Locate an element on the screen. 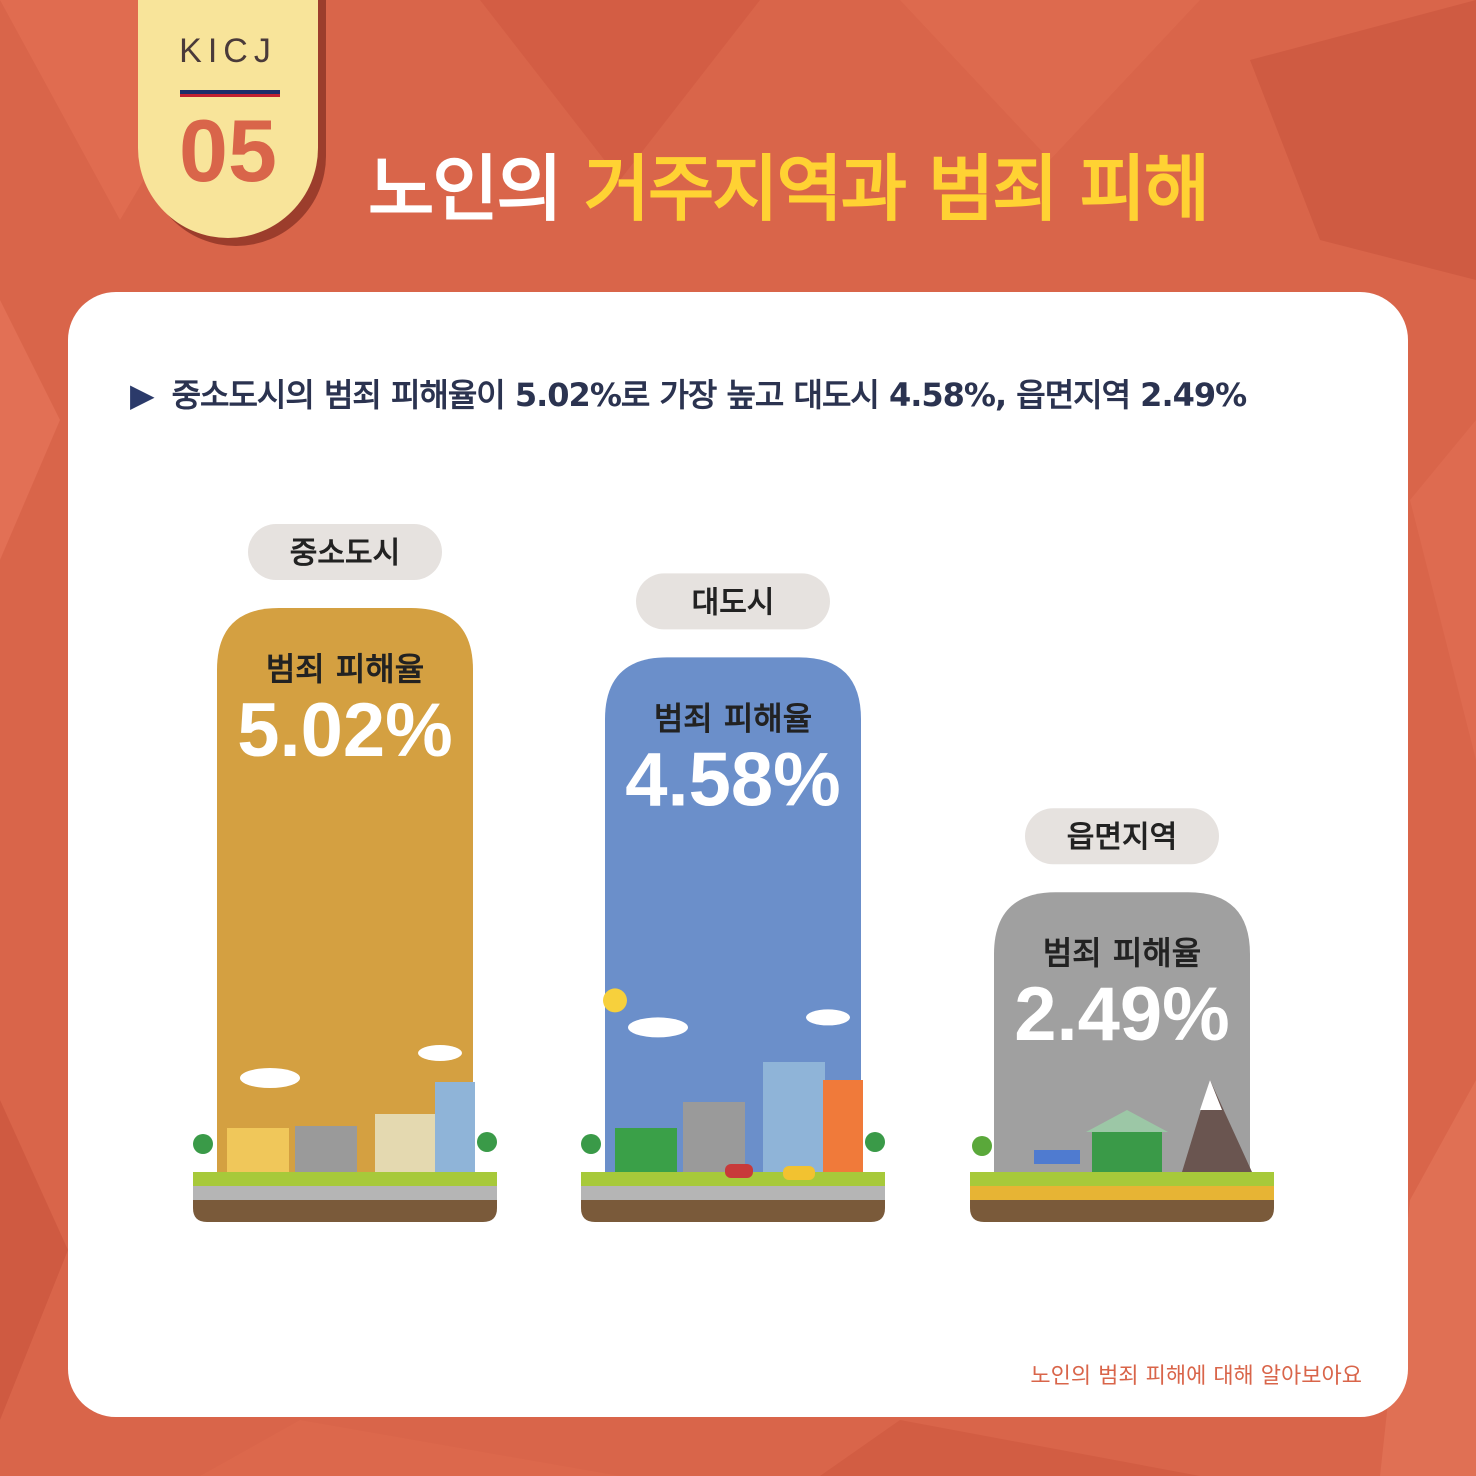  sun-icon is located at coordinates (615, 1000).